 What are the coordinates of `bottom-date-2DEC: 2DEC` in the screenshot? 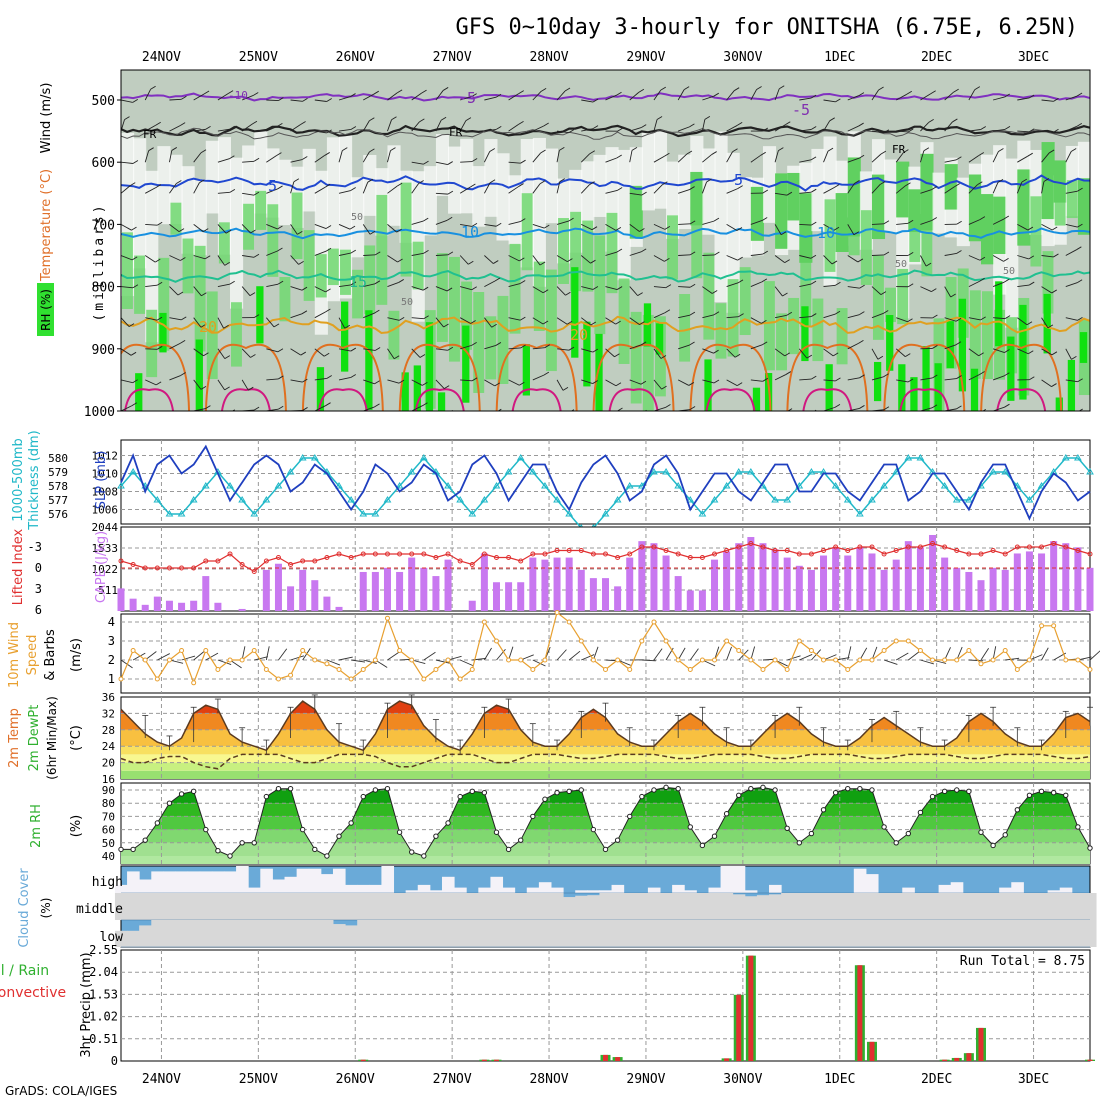 It's located at (936, 1079).